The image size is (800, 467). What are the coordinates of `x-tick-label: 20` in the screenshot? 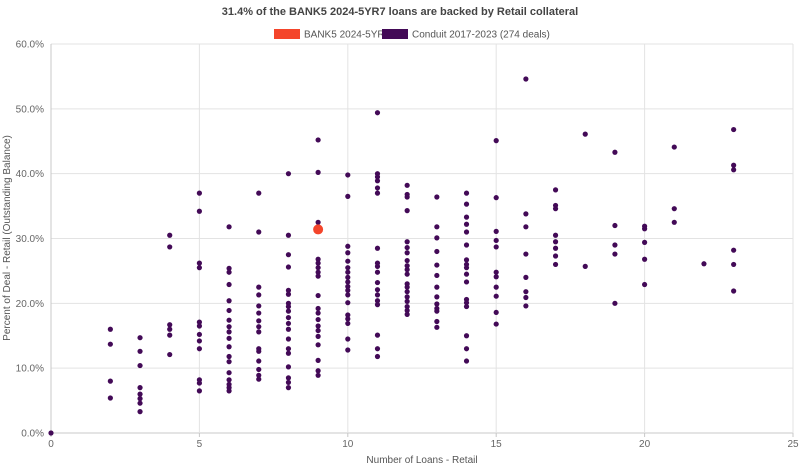 It's located at (645, 444).